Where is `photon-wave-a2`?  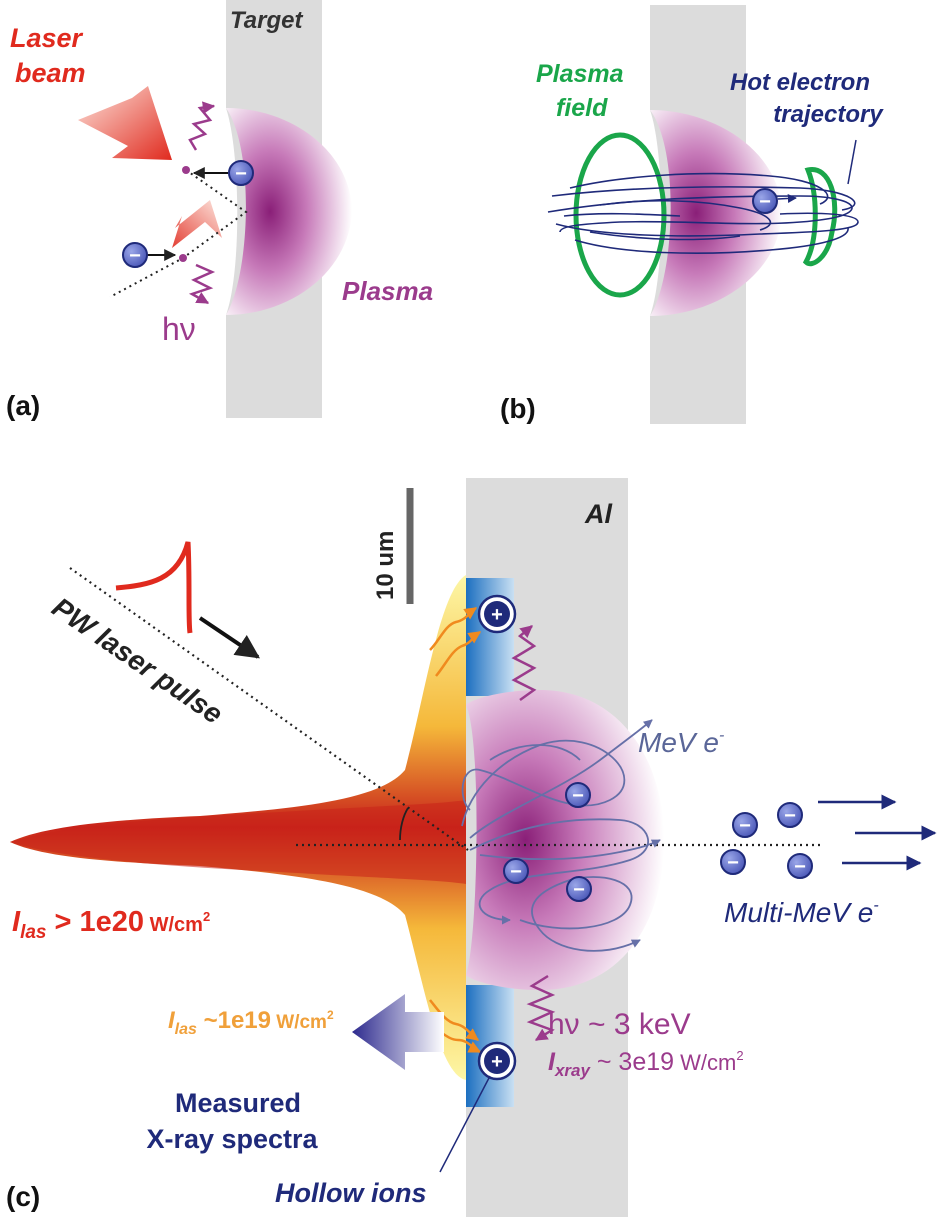 photon-wave-a2 is located at coordinates (202, 284).